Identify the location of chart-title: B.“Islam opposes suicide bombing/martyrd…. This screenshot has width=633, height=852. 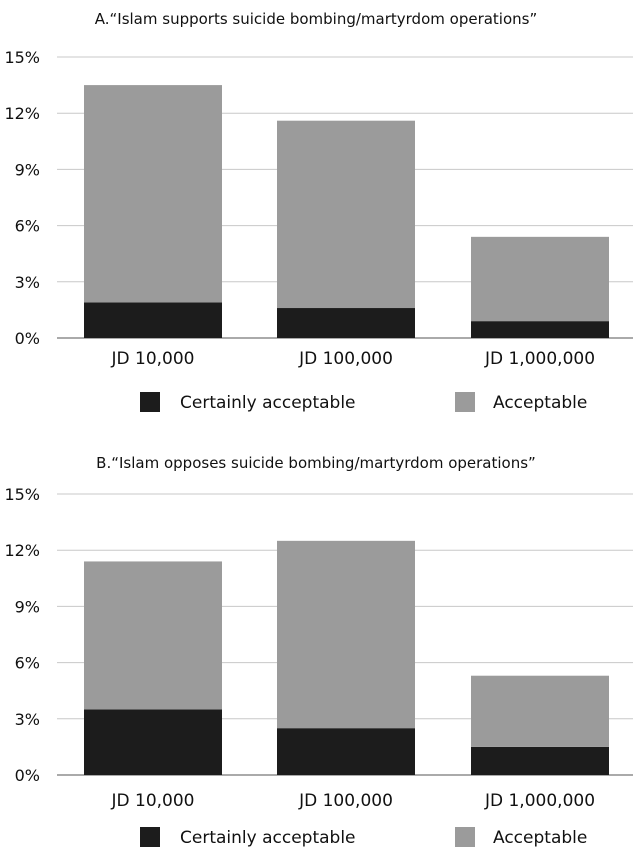
(316, 463).